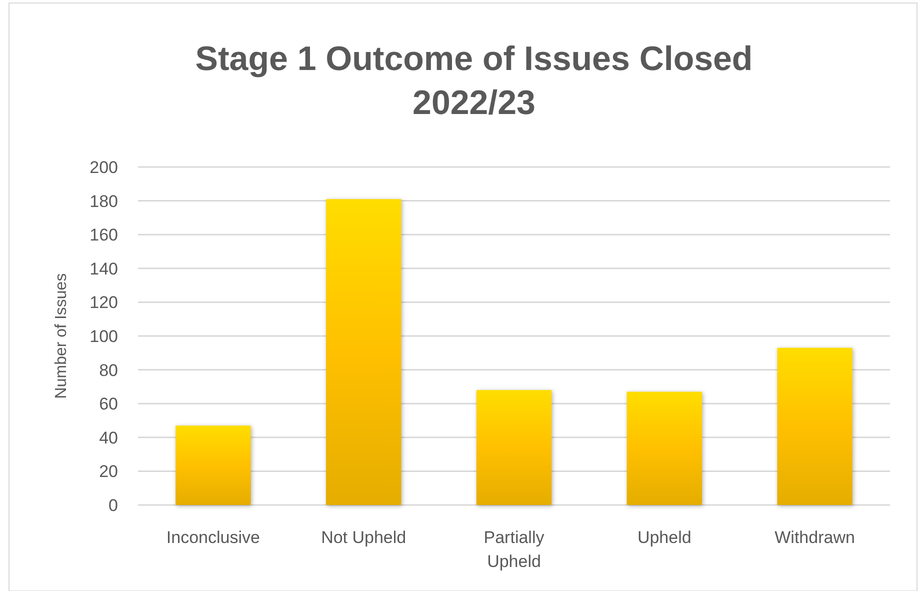  Describe the element at coordinates (61, 336) in the screenshot. I see `y-axis-title: Number of Issues` at that location.